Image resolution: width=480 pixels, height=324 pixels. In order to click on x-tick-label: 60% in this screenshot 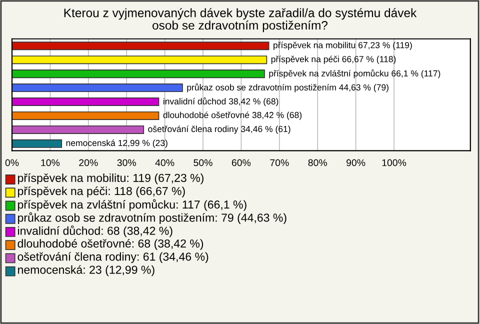, I will do `click(241, 162)`.